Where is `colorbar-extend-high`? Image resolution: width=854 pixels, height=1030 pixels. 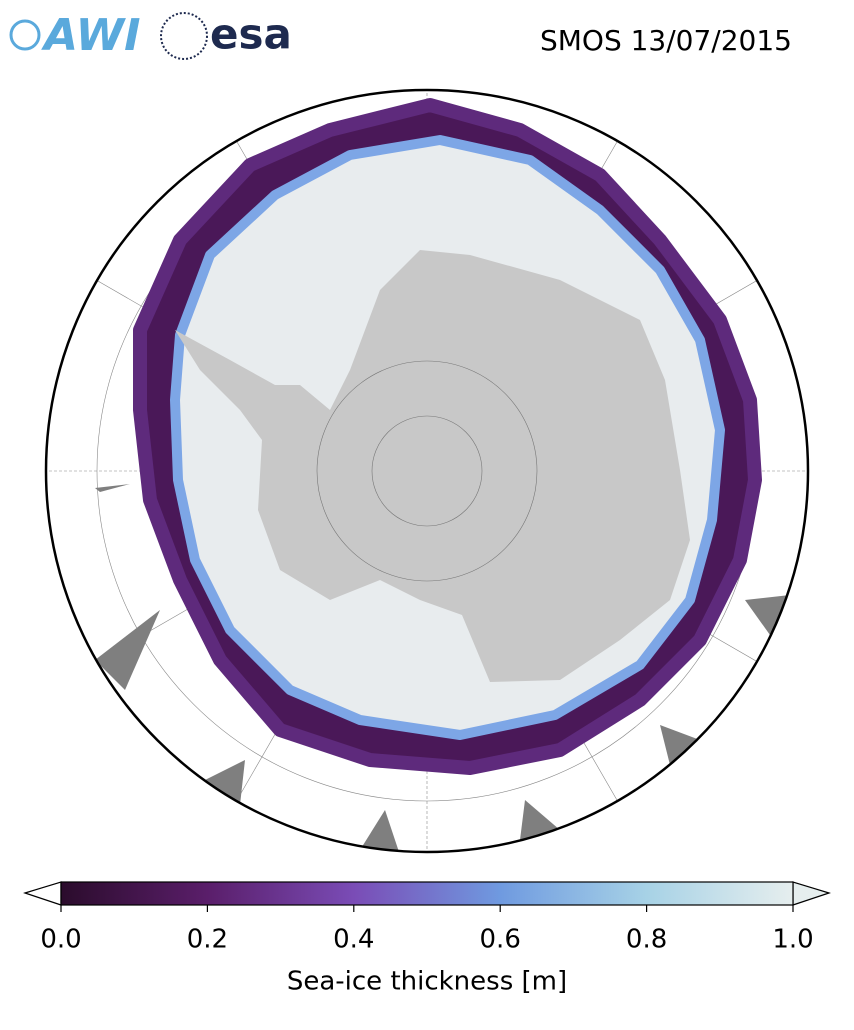
colorbar-extend-high is located at coordinates (811, 893).